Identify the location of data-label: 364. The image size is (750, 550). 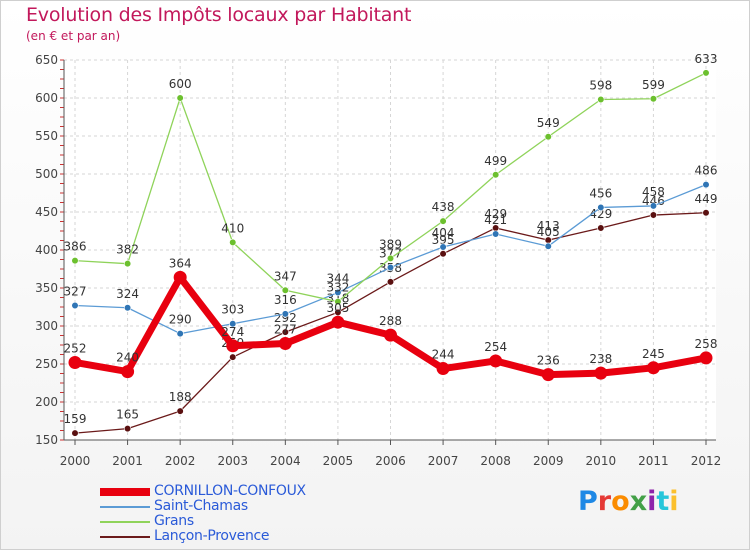
(180, 263).